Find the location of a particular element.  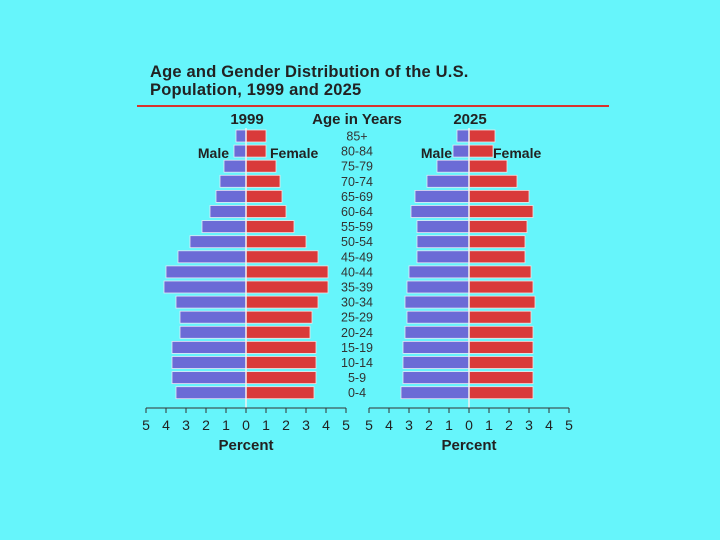

x-axis-label: Percent is located at coordinates (245, 445).